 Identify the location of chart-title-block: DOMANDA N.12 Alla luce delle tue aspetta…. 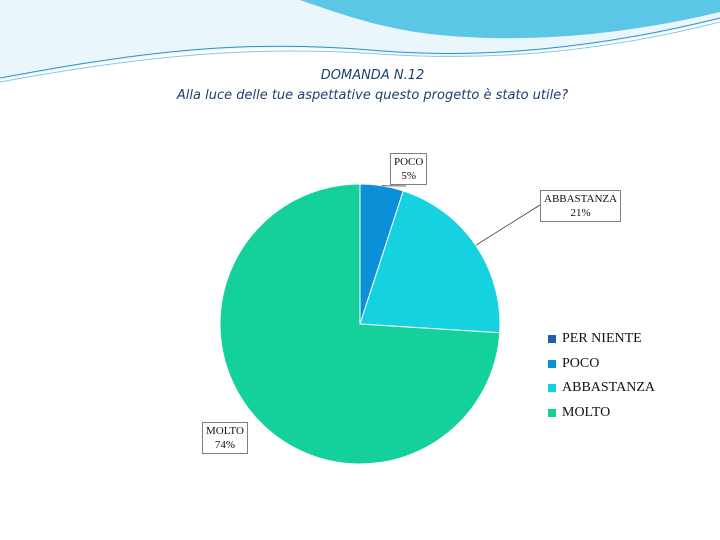
(360, 86).